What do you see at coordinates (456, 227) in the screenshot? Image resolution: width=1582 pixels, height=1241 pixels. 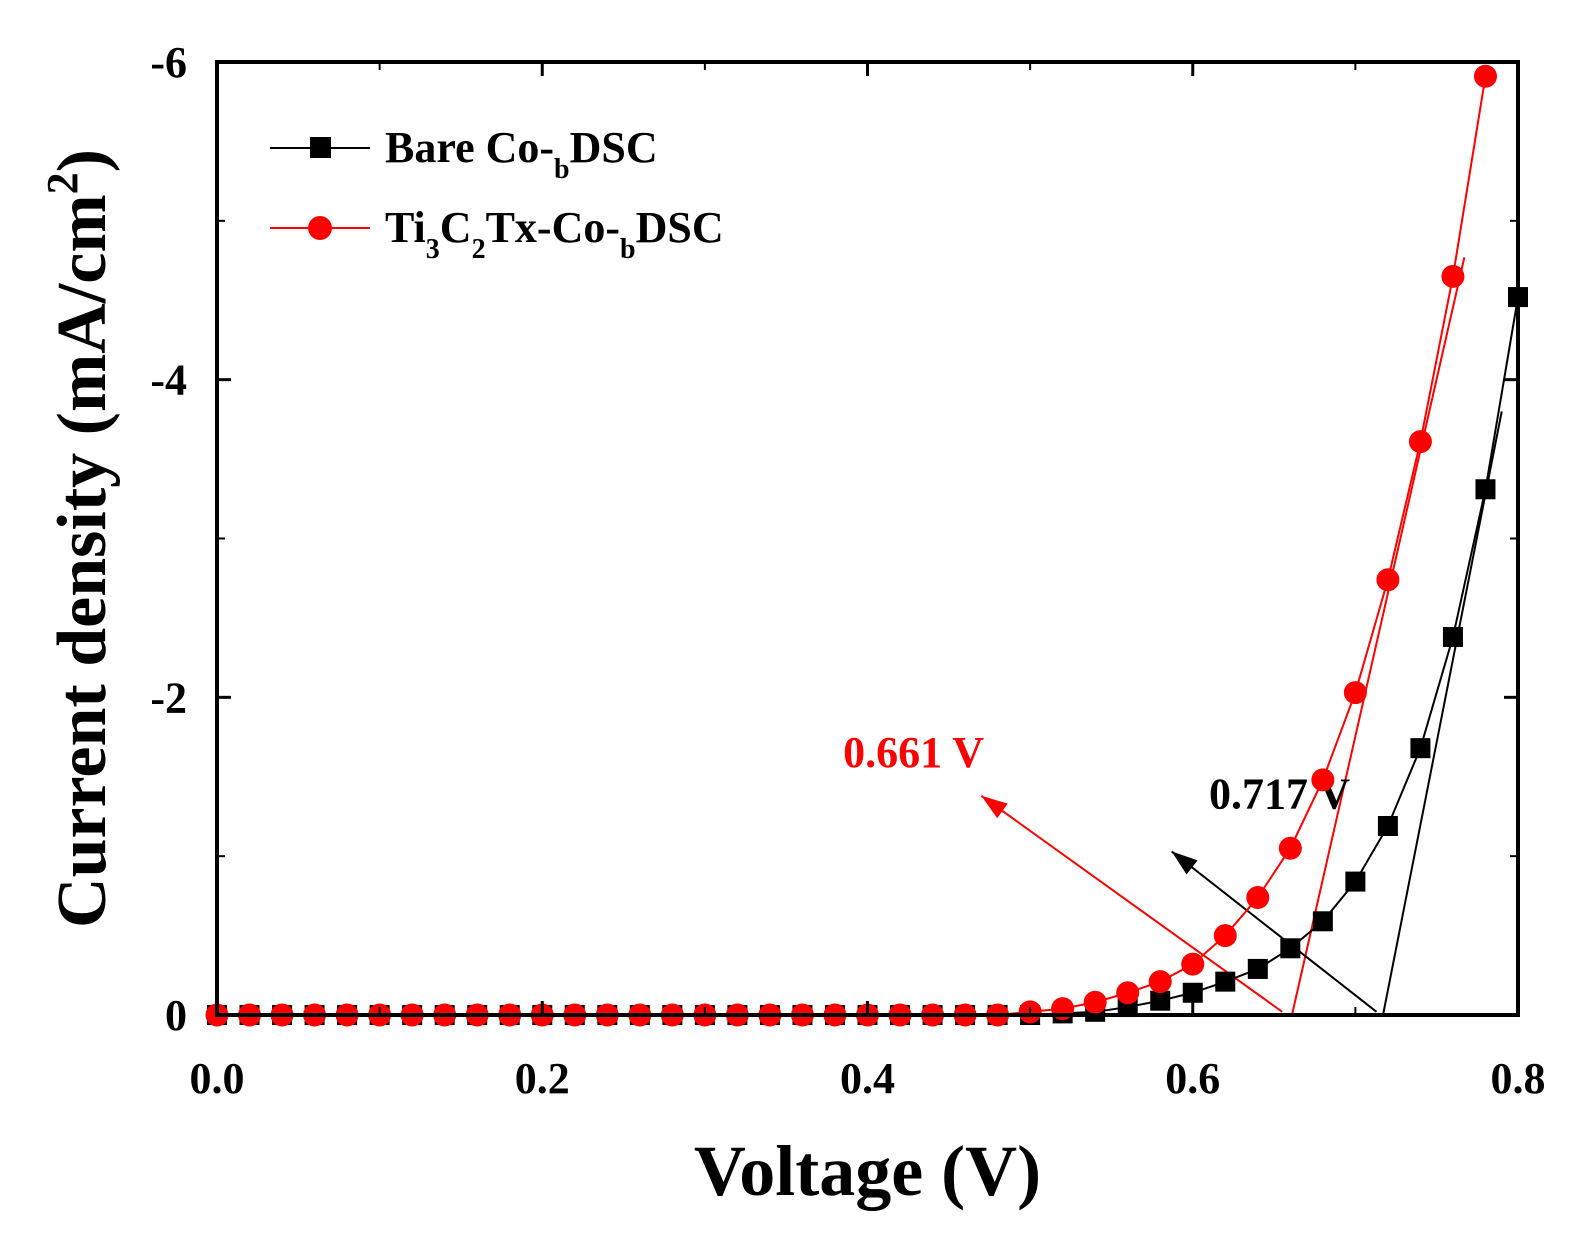 I see `legend-ti-part-2: C` at bounding box center [456, 227].